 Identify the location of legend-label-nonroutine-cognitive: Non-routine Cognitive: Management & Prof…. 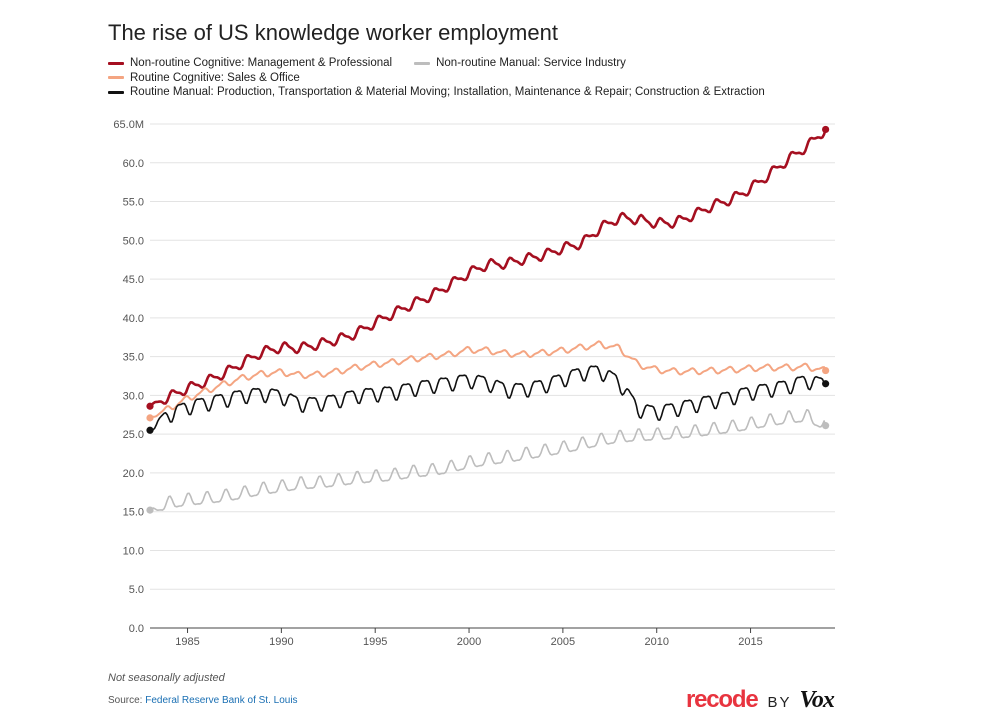
(261, 63).